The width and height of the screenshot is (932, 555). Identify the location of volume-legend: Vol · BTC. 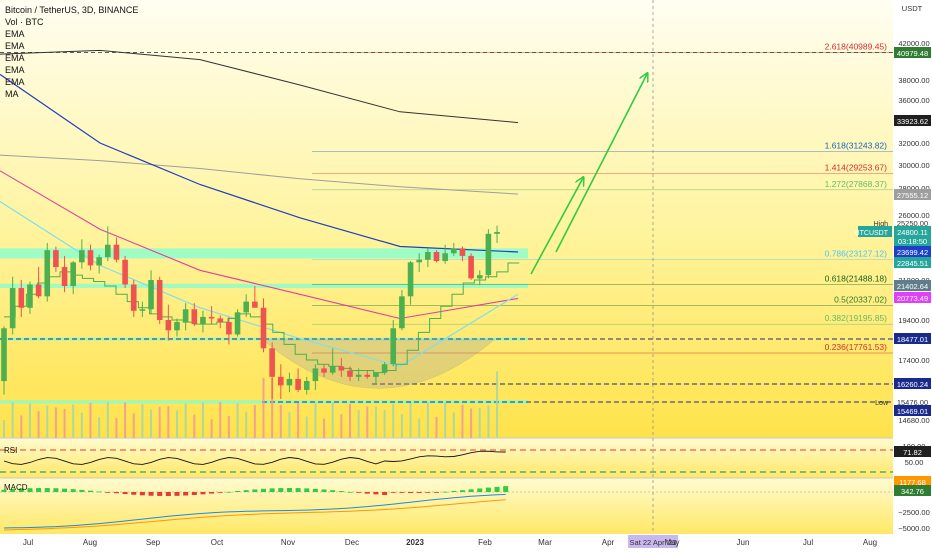
(24, 22).